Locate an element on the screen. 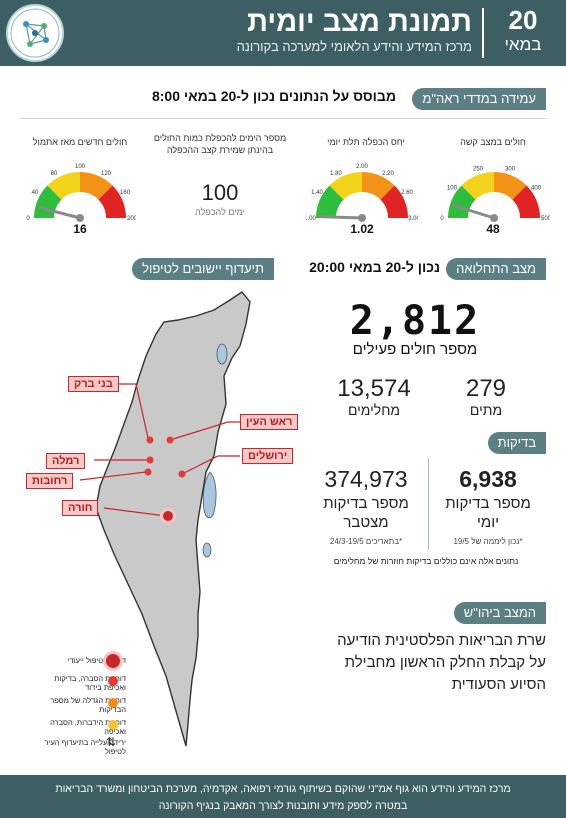 Image resolution: width=566 pixels, height=818 pixels. gauge-tick-label: 300 is located at coordinates (510, 170).